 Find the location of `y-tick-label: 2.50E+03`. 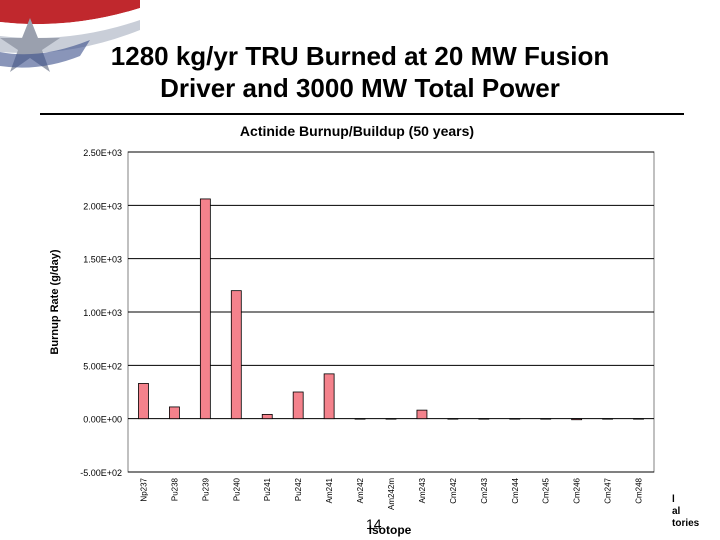

y-tick-label: 2.50E+03 is located at coordinates (102, 153).